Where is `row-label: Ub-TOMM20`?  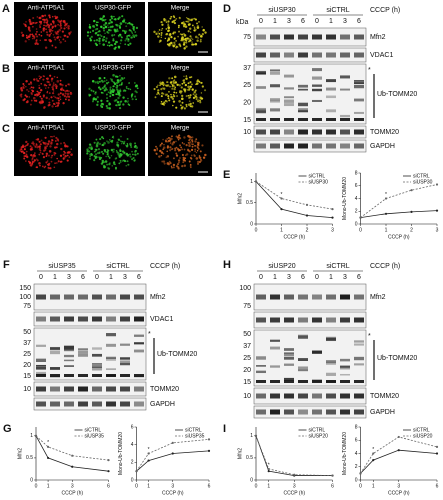
row-label: Ub-TOMM20 is located at coordinates (397, 358).